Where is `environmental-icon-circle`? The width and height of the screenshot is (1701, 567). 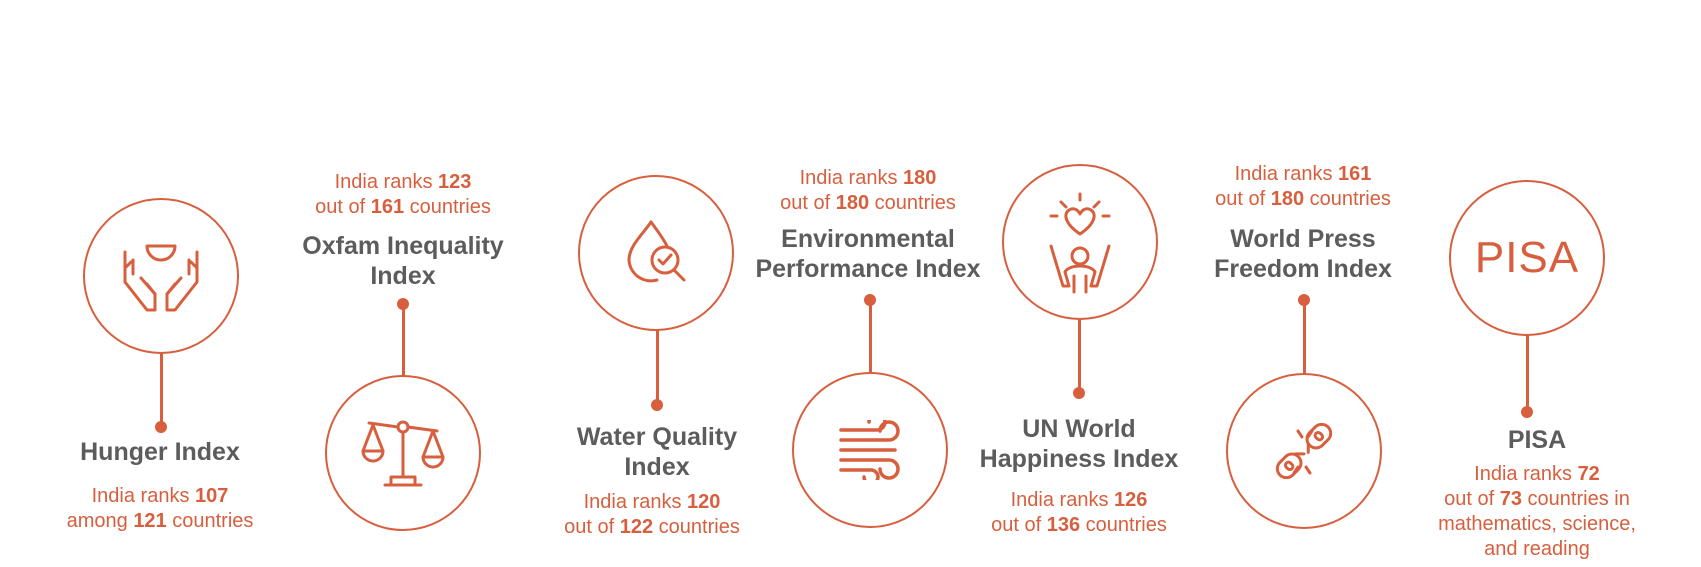 environmental-icon-circle is located at coordinates (870, 450).